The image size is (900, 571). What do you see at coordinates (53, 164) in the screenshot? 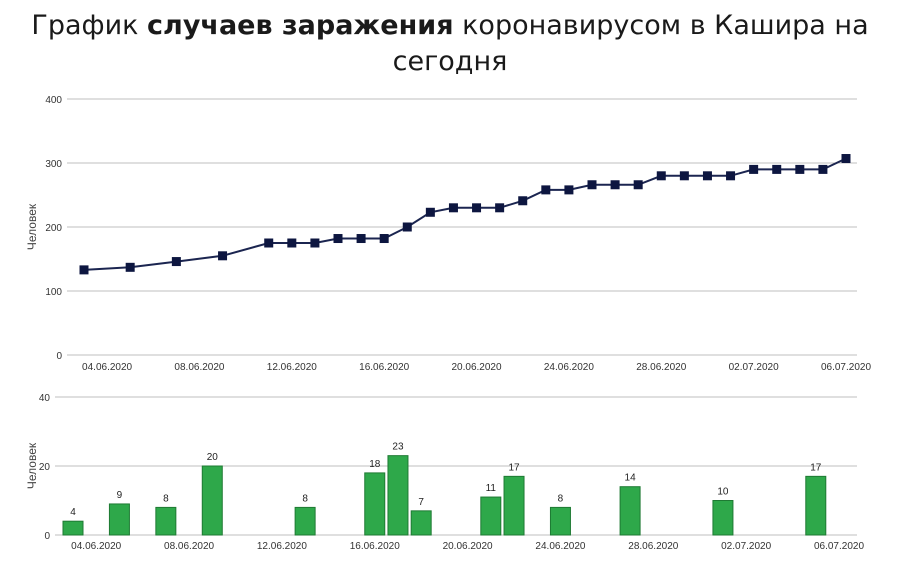
I see `line-ytick-label: 300` at bounding box center [53, 164].